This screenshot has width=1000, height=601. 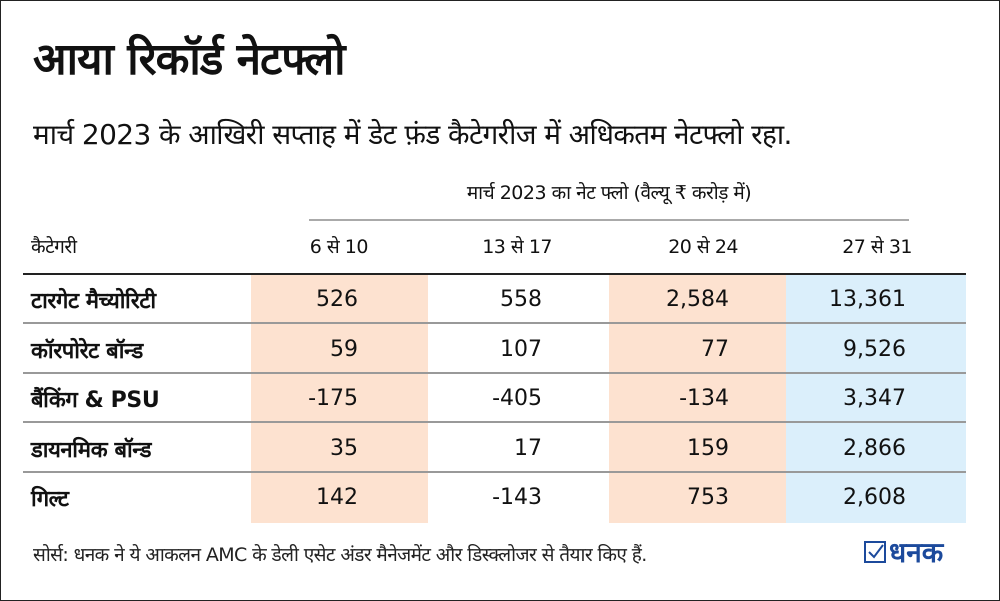 I want to click on column-header: 20 से 24, so click(x=703, y=247).